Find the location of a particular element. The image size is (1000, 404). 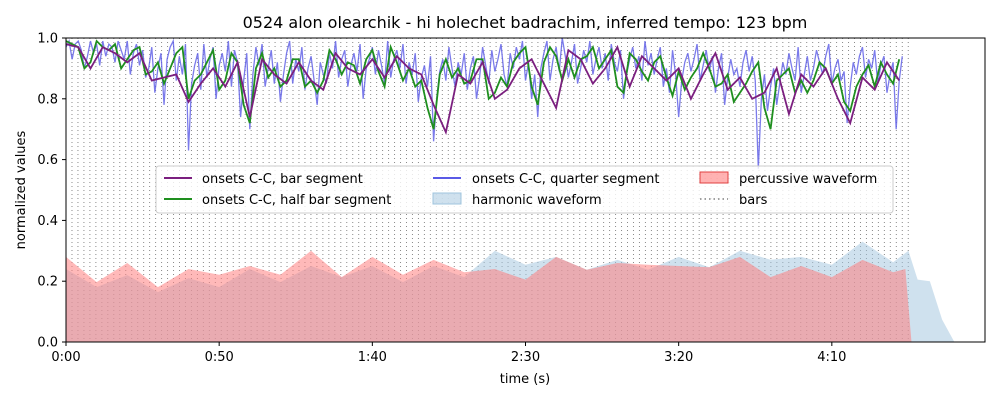

legend-swatch-percussive is located at coordinates (714, 177).